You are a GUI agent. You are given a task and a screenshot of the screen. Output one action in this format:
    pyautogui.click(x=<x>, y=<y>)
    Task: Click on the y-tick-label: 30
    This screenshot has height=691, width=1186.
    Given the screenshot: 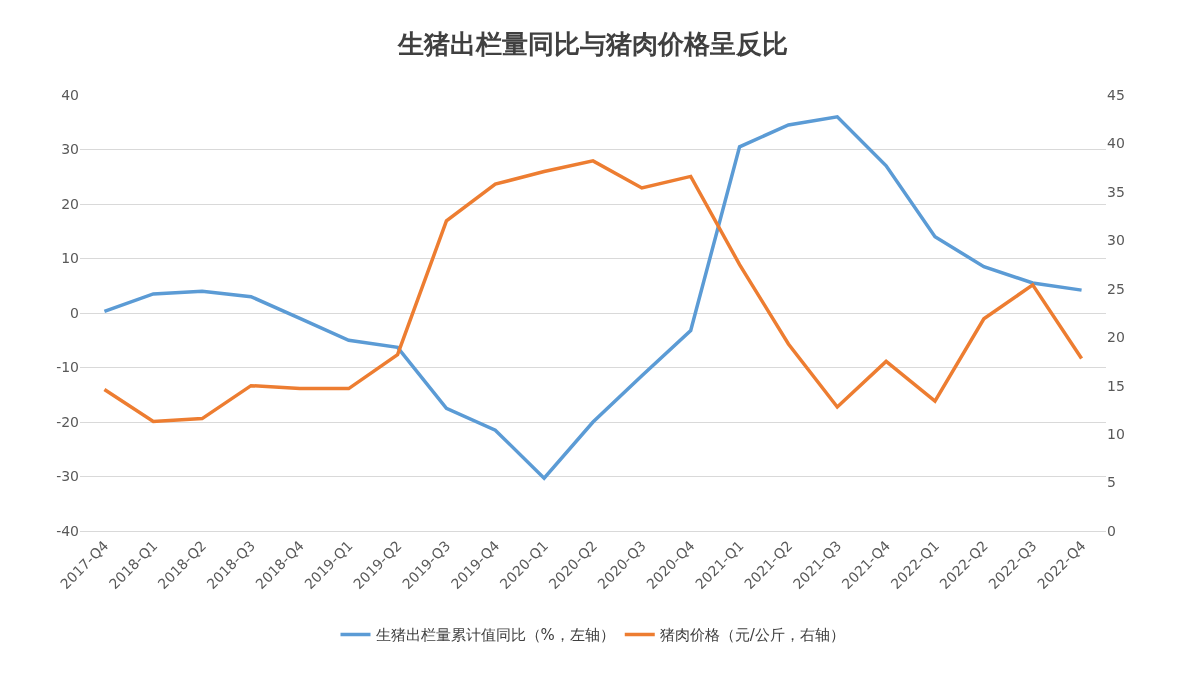 What is the action you would take?
    pyautogui.click(x=70, y=149)
    